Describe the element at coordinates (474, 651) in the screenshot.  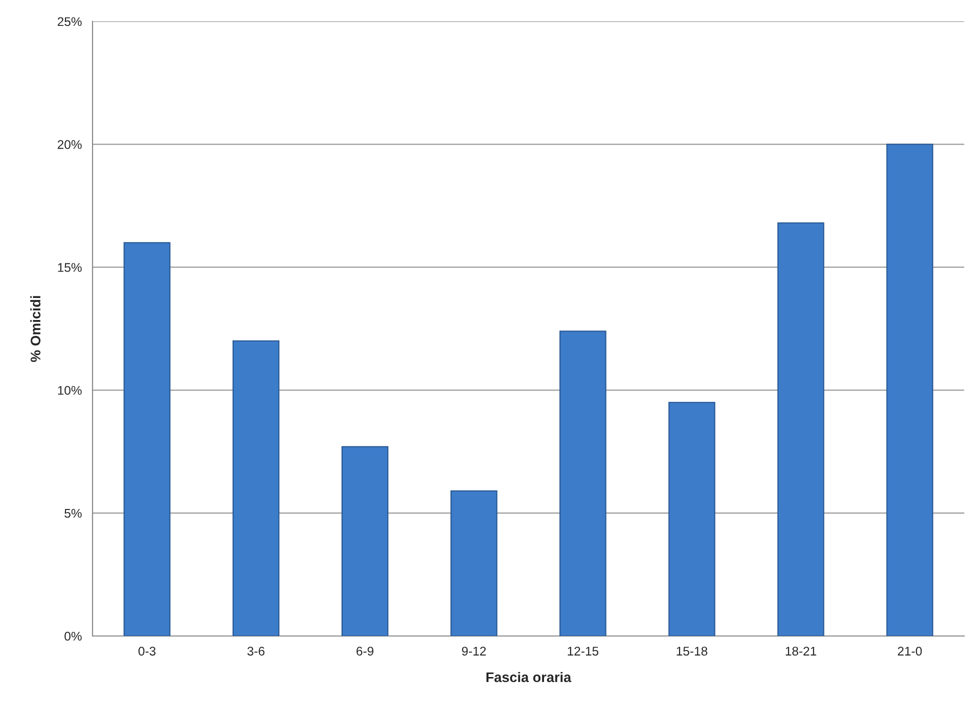
I see `x-tick-label: 9-12` at that location.